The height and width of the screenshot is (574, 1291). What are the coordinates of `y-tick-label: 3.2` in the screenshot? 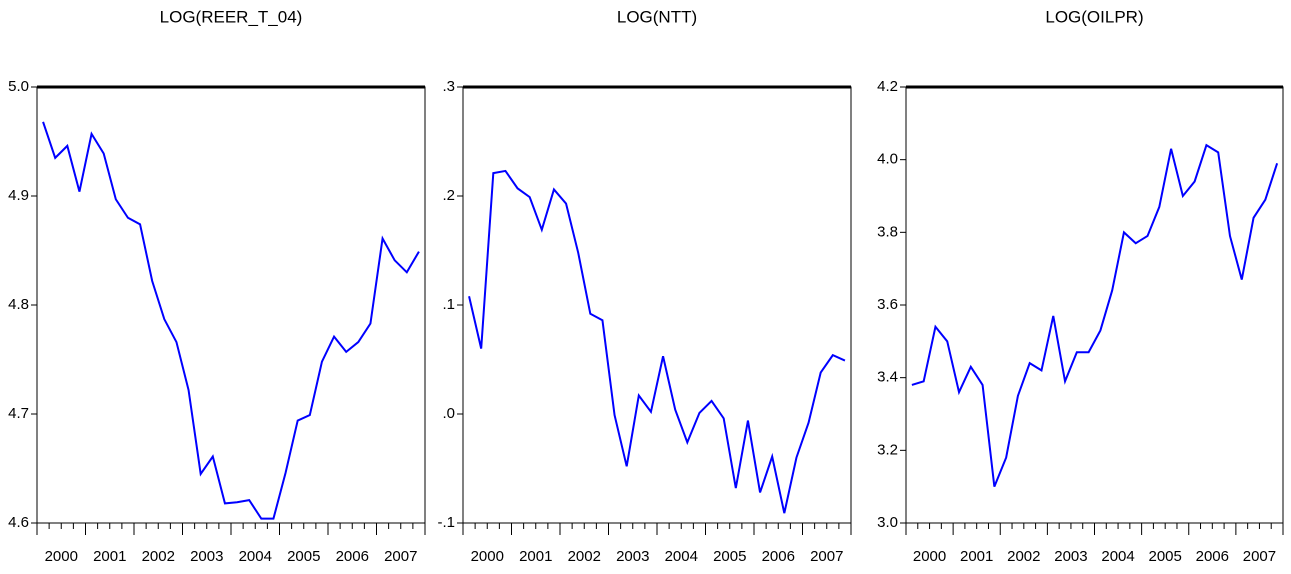 It's located at (887, 449).